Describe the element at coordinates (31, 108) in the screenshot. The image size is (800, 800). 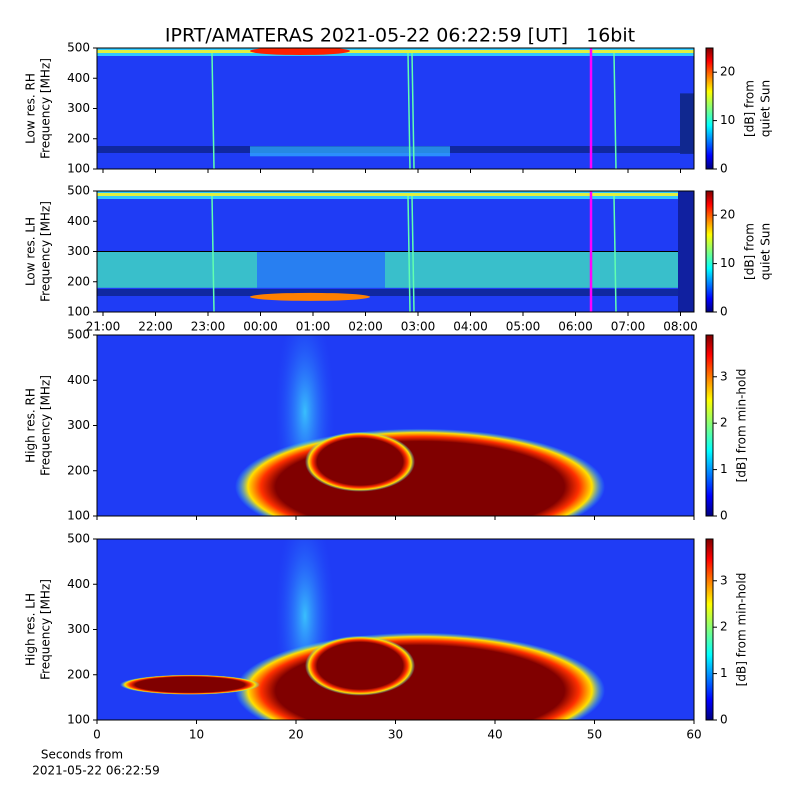
I see `y-axis-label: Low res. RH` at that location.